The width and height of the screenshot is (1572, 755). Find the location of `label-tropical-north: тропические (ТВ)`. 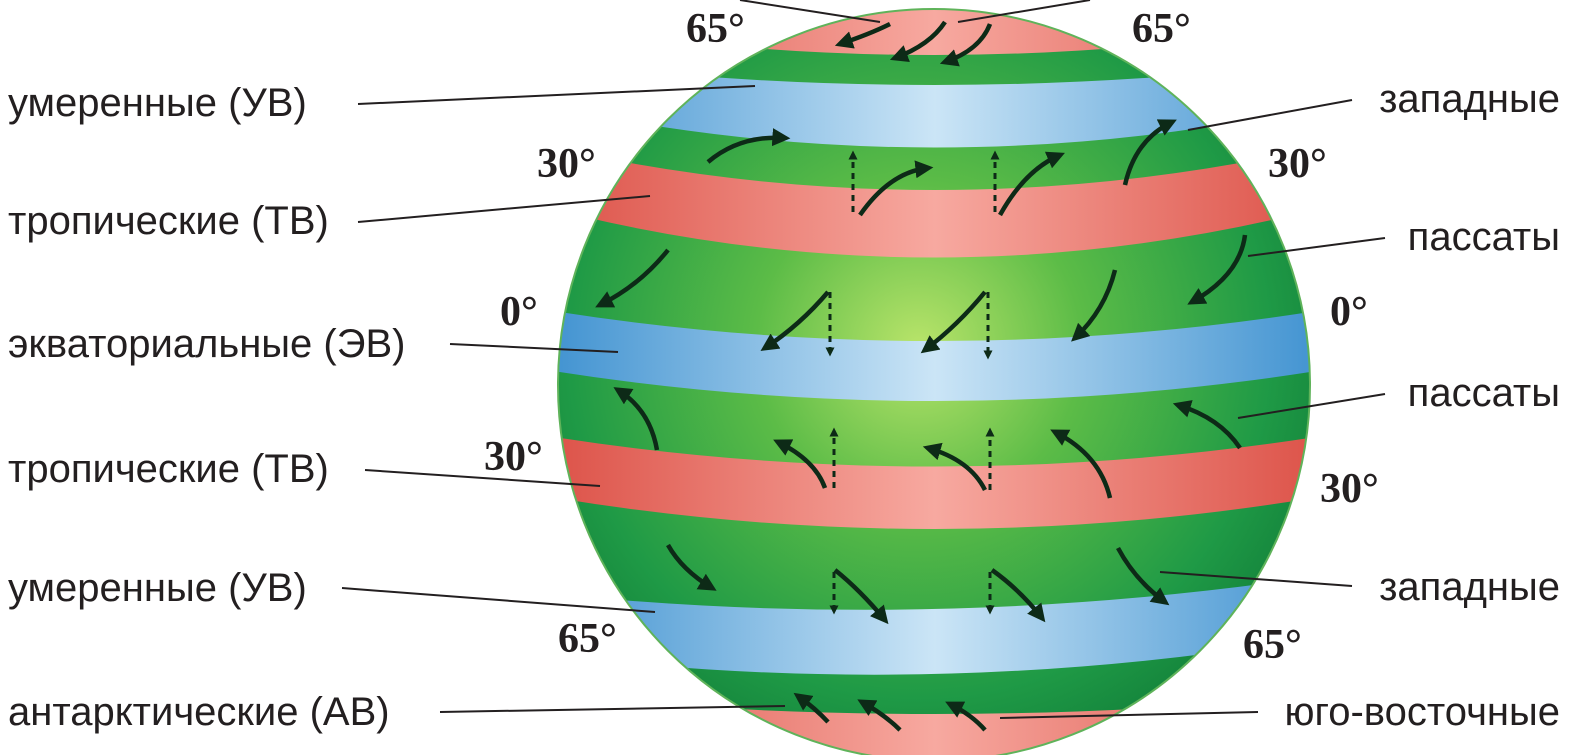

label-tropical-north: тропические (ТВ) is located at coordinates (168, 221).